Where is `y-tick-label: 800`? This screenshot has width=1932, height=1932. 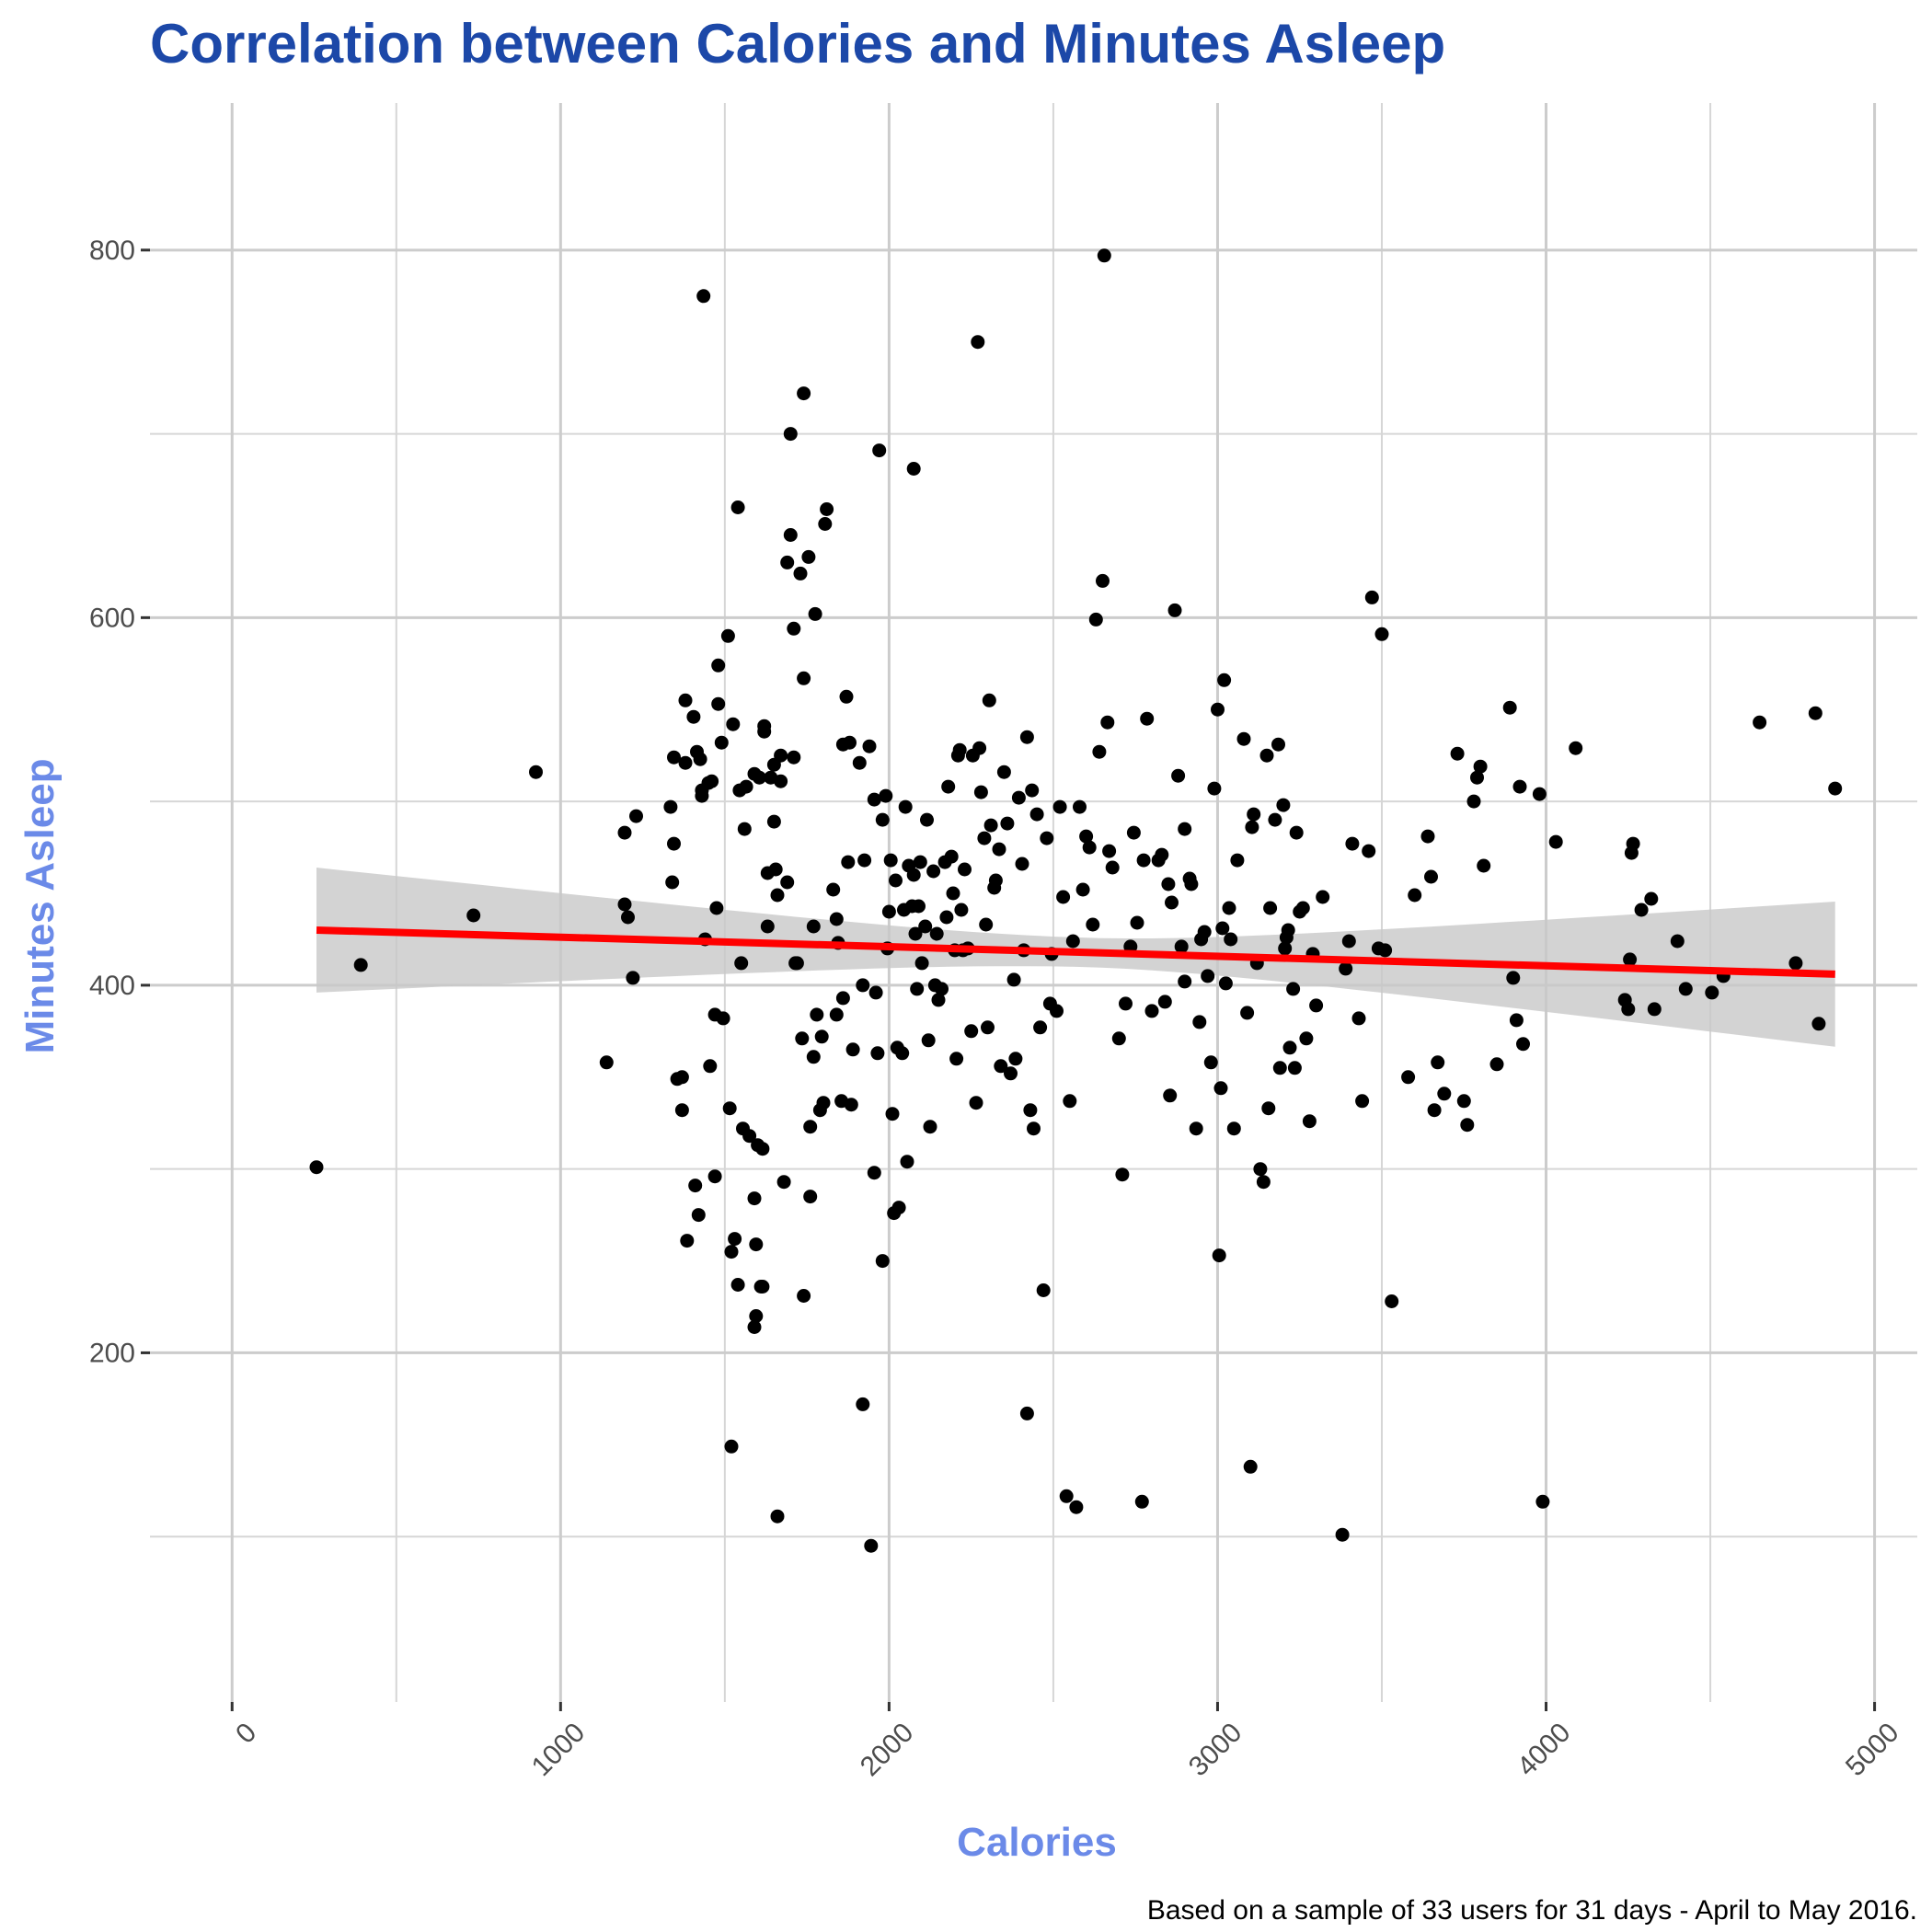
y-tick-label: 800 is located at coordinates (112, 251).